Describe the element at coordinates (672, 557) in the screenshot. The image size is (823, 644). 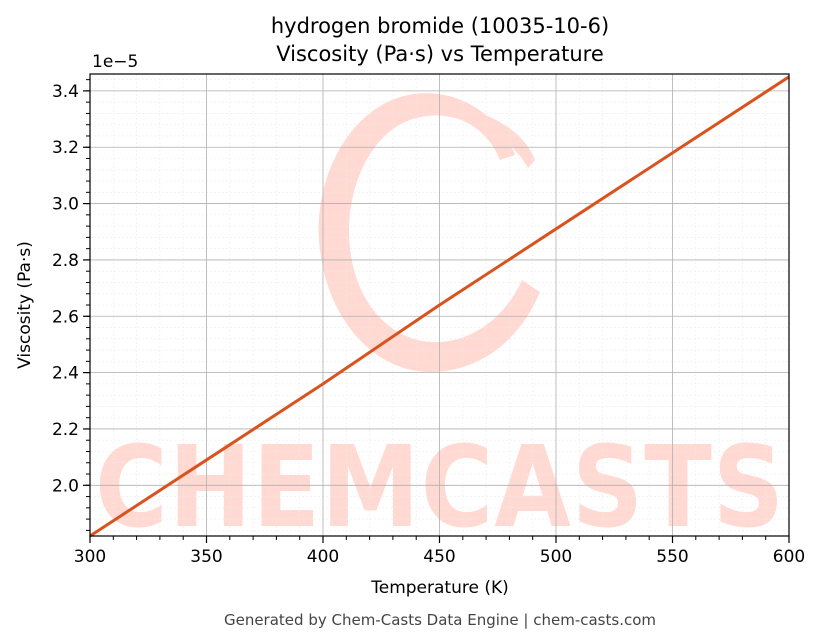
I see `x-tick-label: 550` at that location.